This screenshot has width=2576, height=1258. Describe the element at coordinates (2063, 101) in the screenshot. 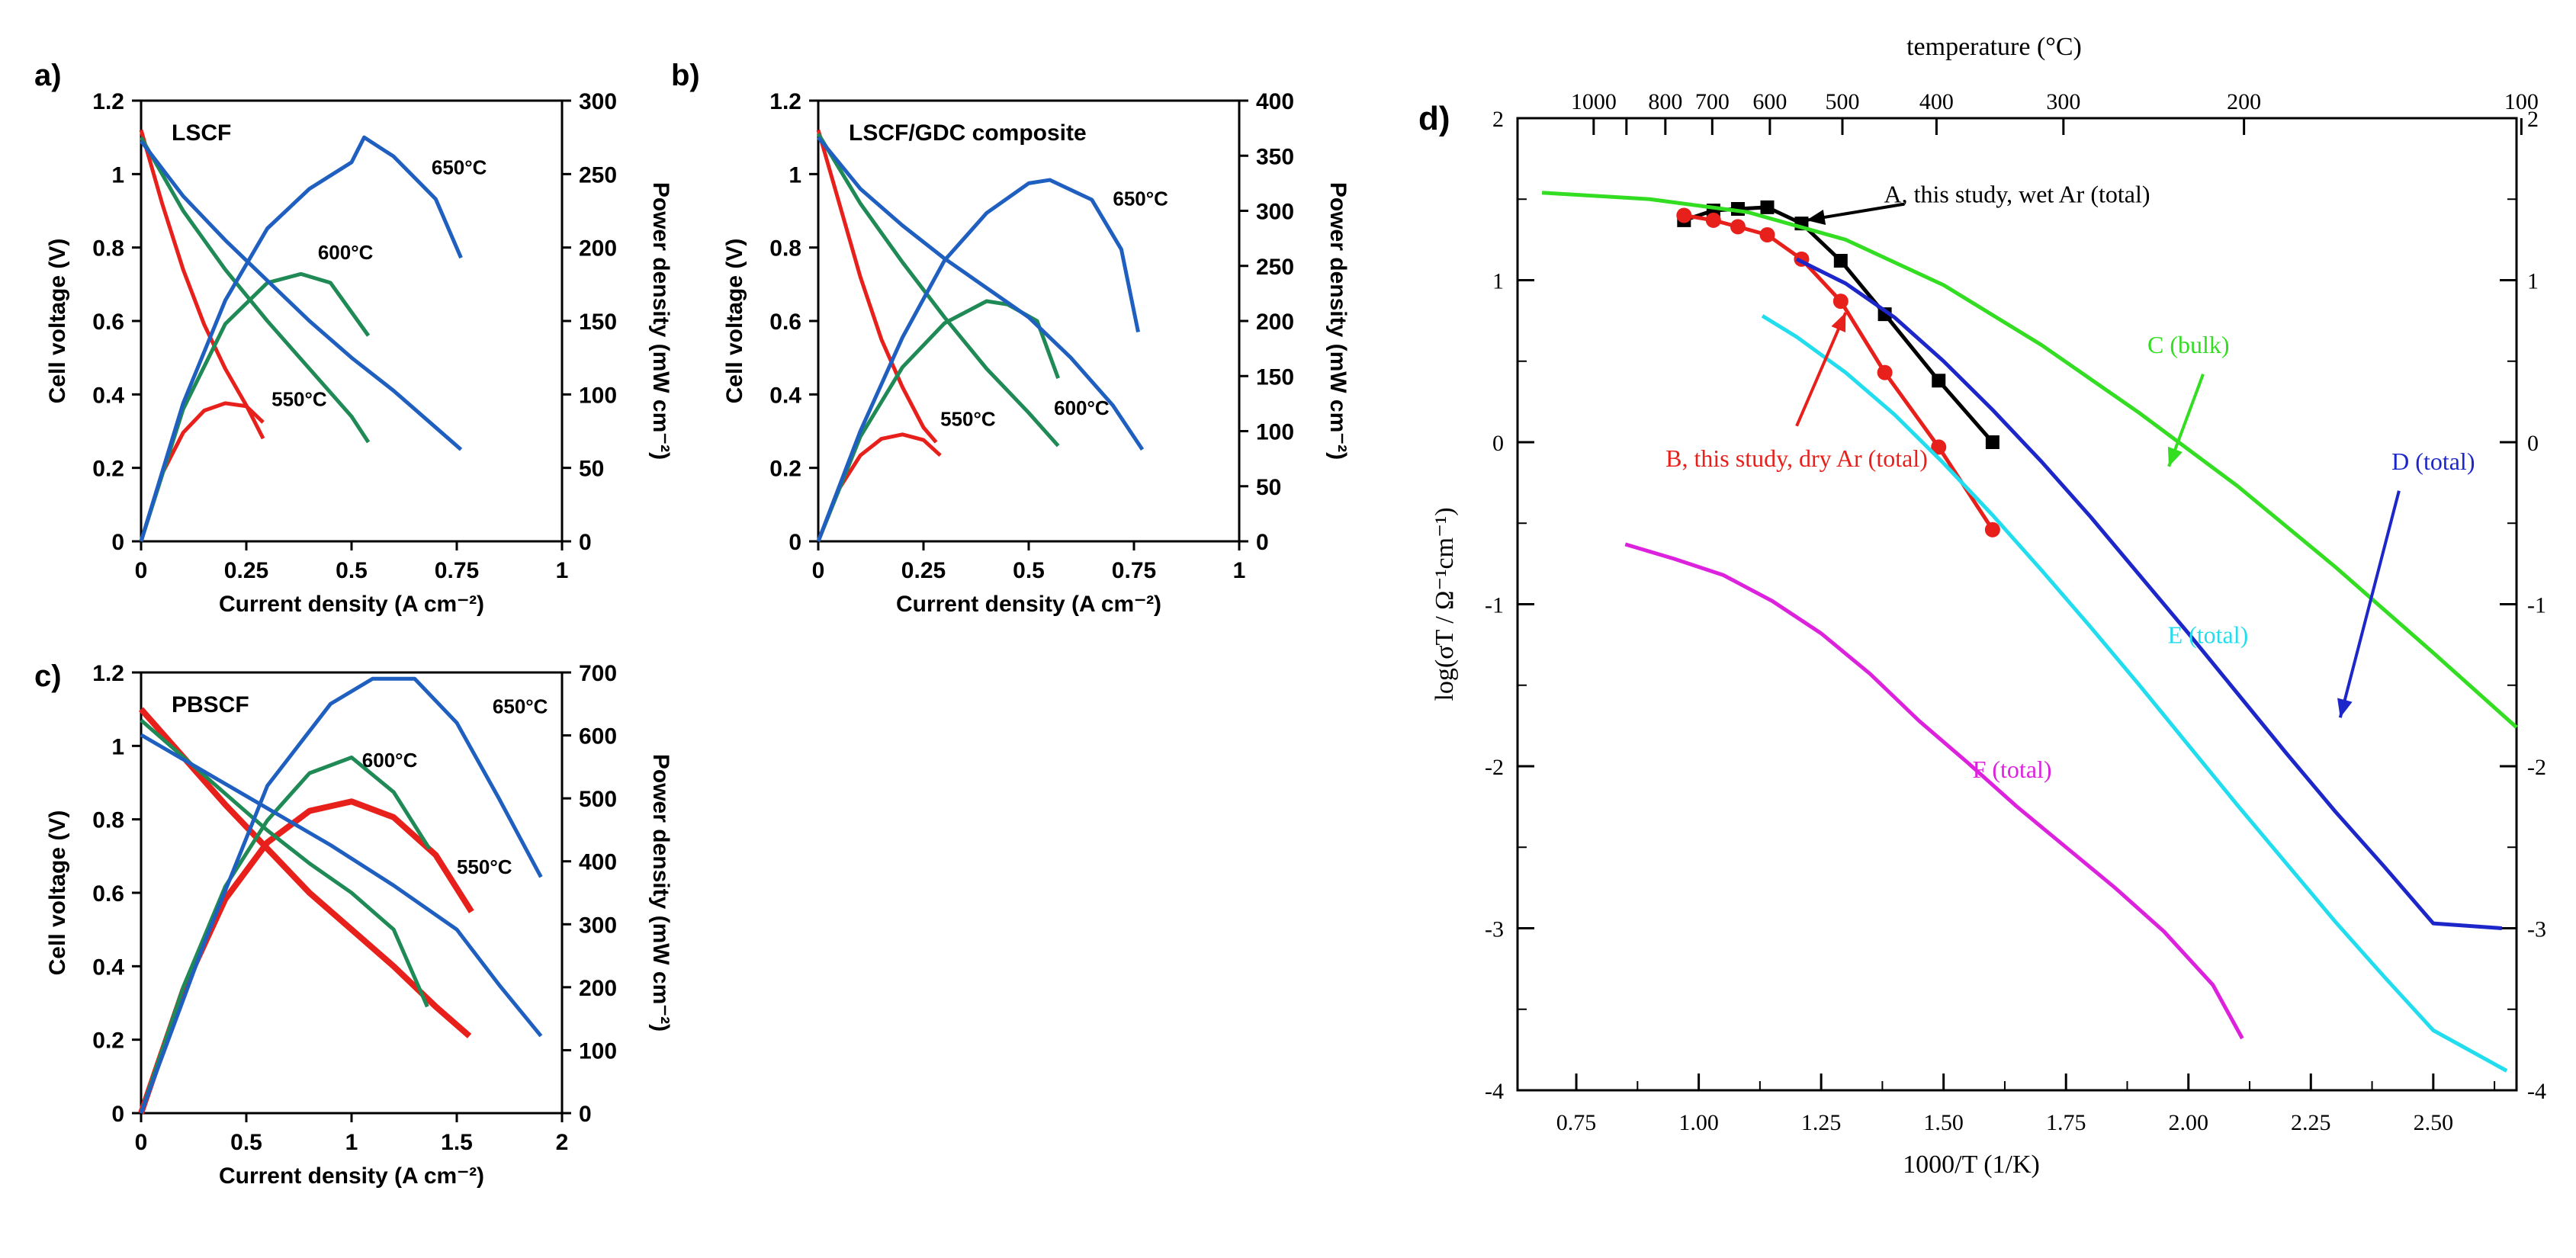

I see `top-tick-label: 300` at that location.